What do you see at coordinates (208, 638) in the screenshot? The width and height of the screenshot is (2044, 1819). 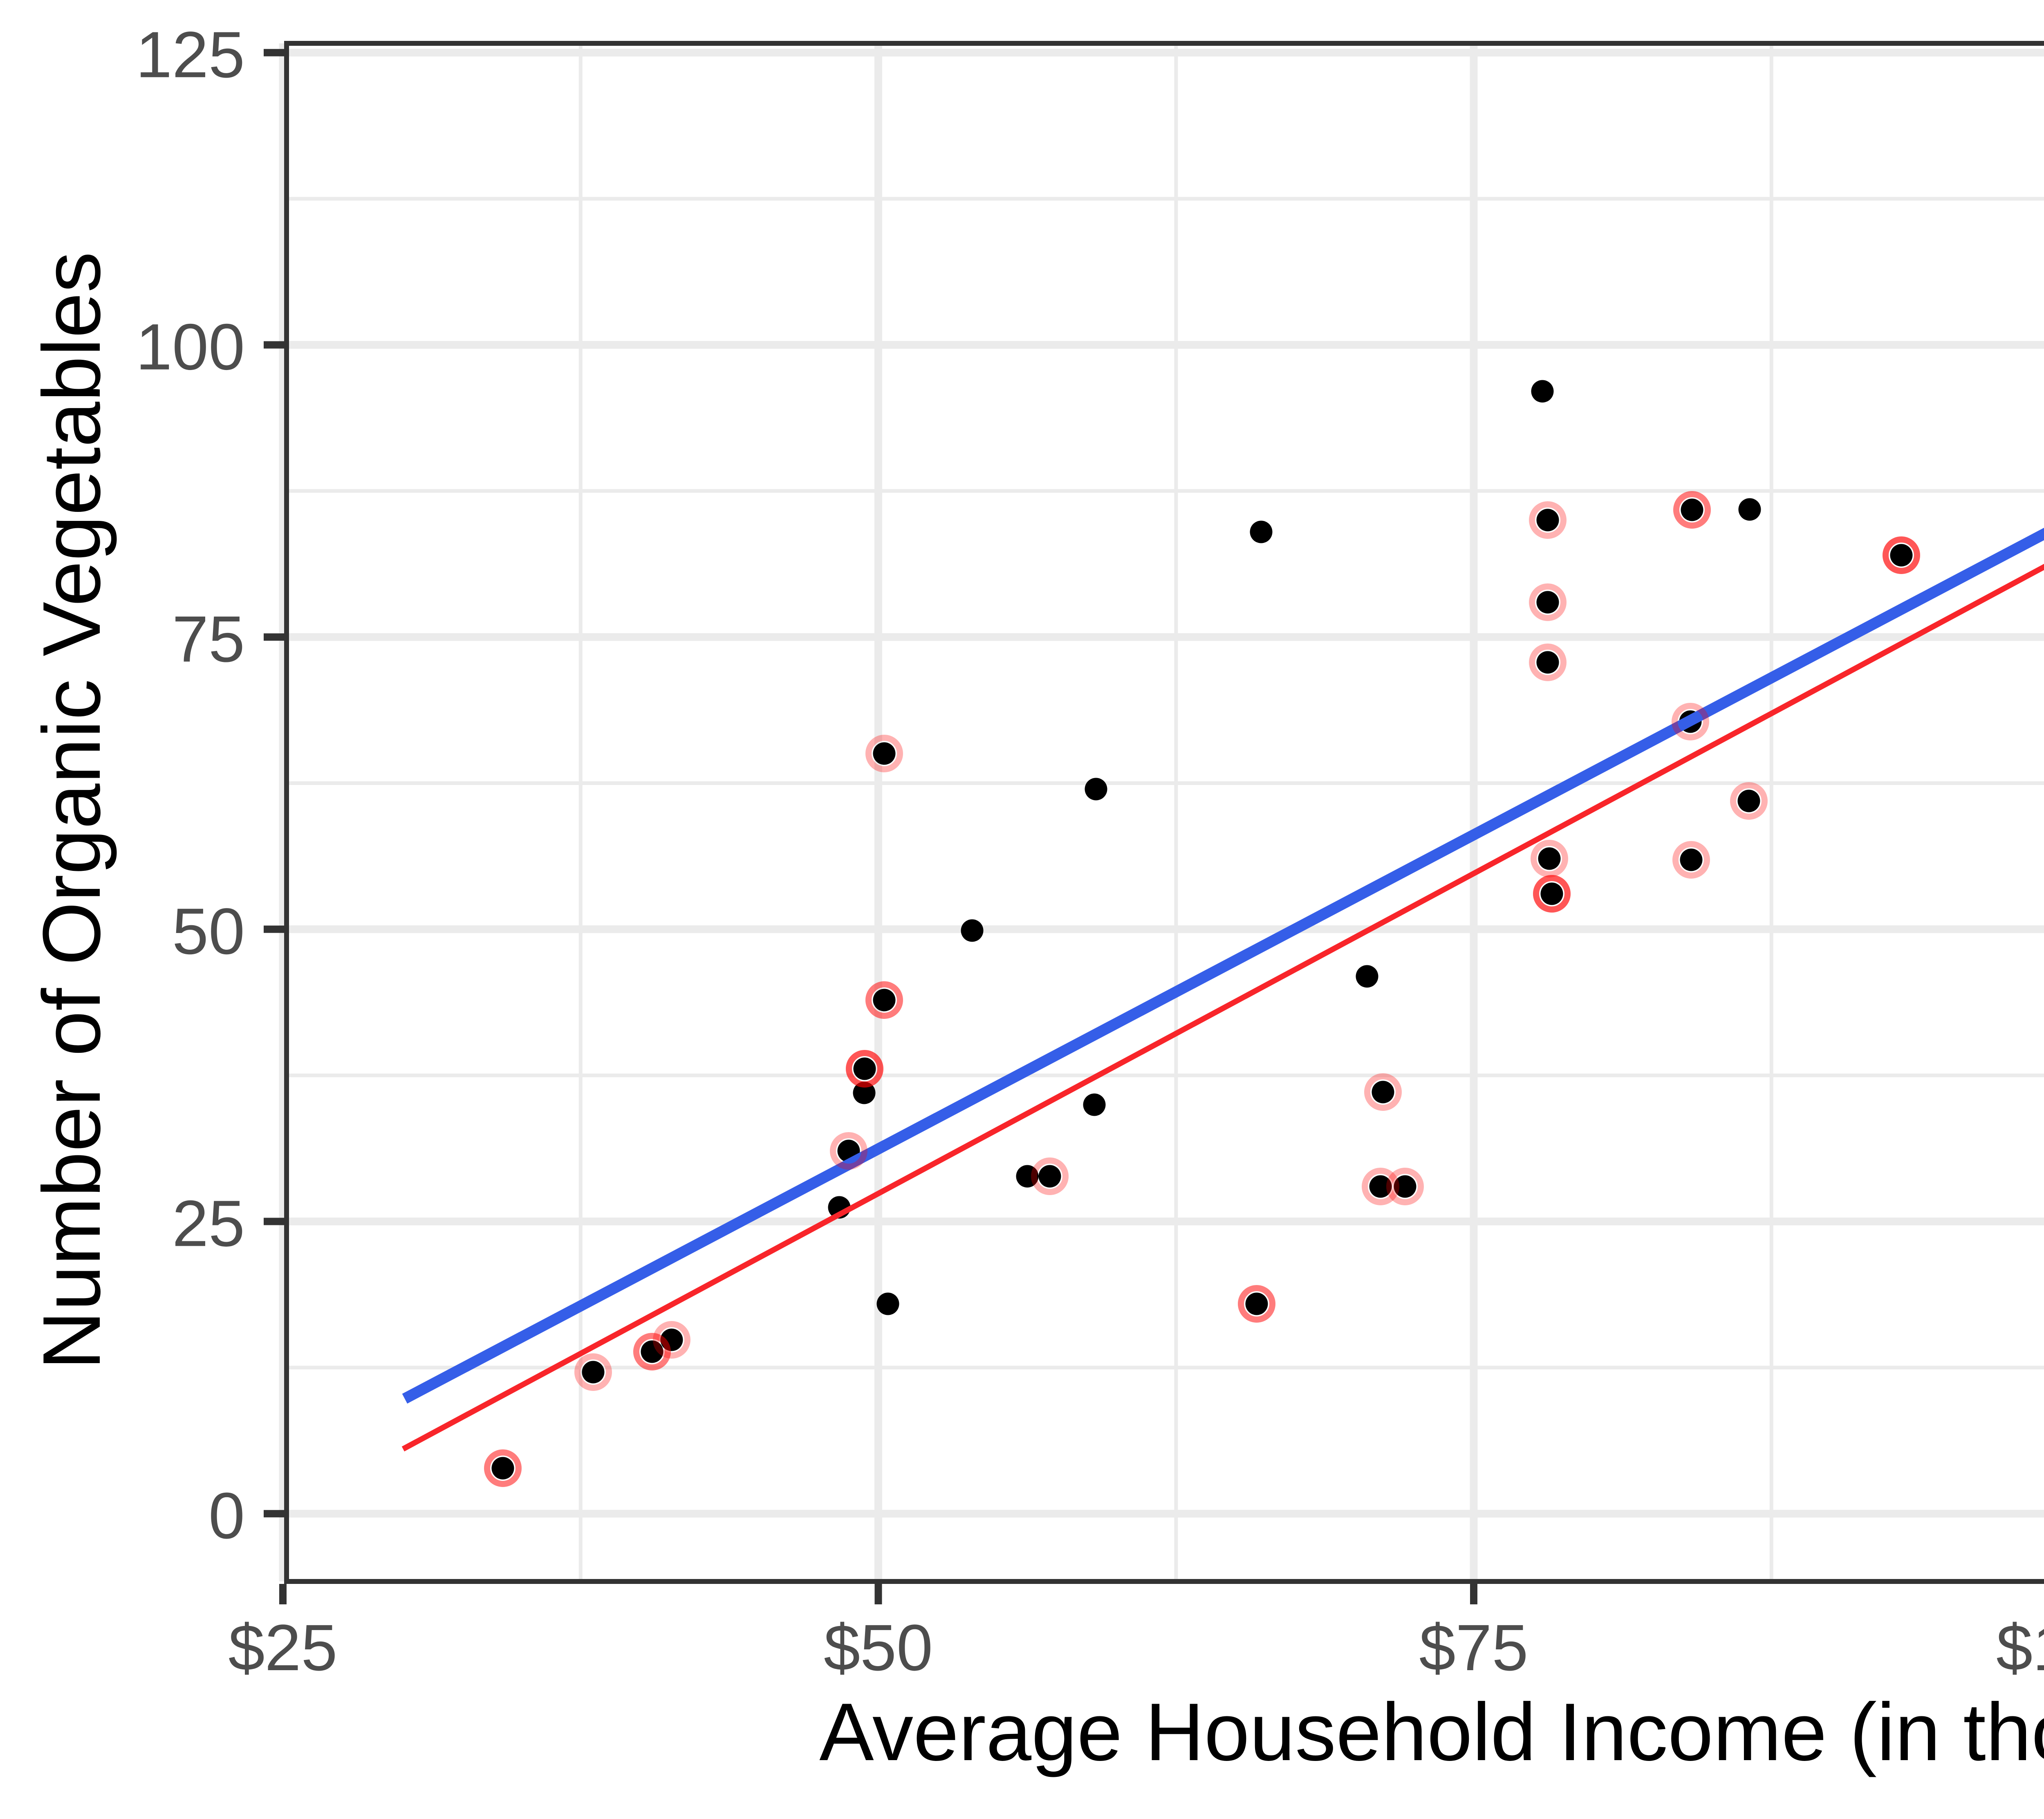 I see `svg-text: 75` at bounding box center [208, 638].